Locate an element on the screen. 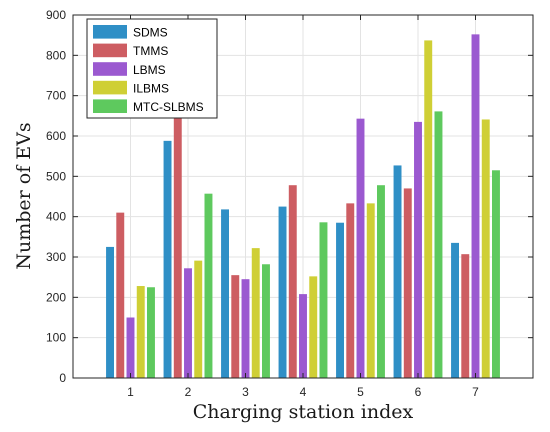 The height and width of the screenshot is (432, 550). x-tick-label: 2 is located at coordinates (188, 392).